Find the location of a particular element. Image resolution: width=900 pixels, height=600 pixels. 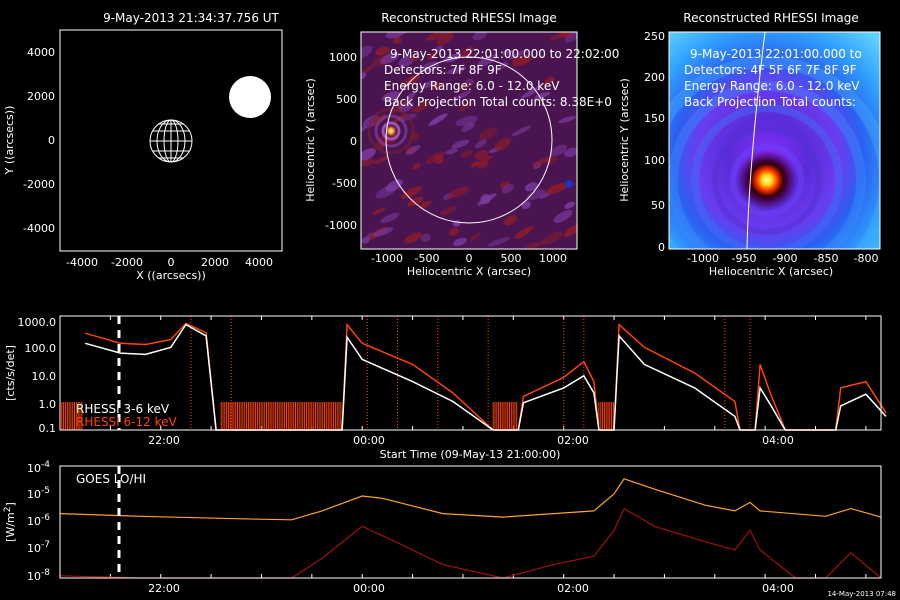

x-tick-label: 2000 is located at coordinates (215, 262).